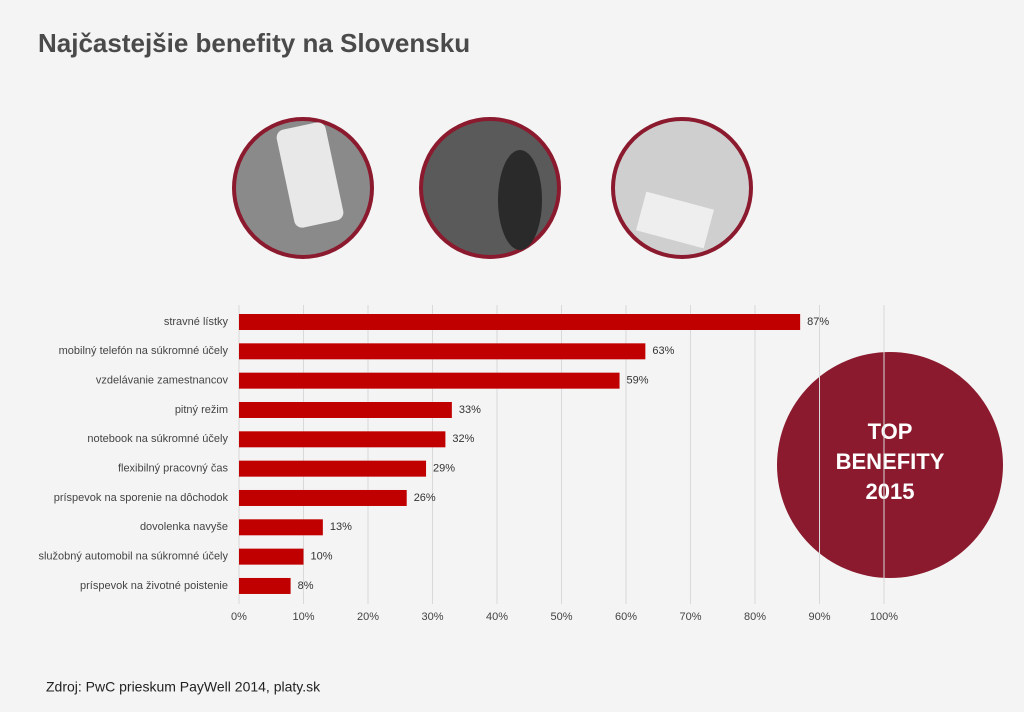  Describe the element at coordinates (239, 617) in the screenshot. I see `x-tick-label: 0%` at that location.